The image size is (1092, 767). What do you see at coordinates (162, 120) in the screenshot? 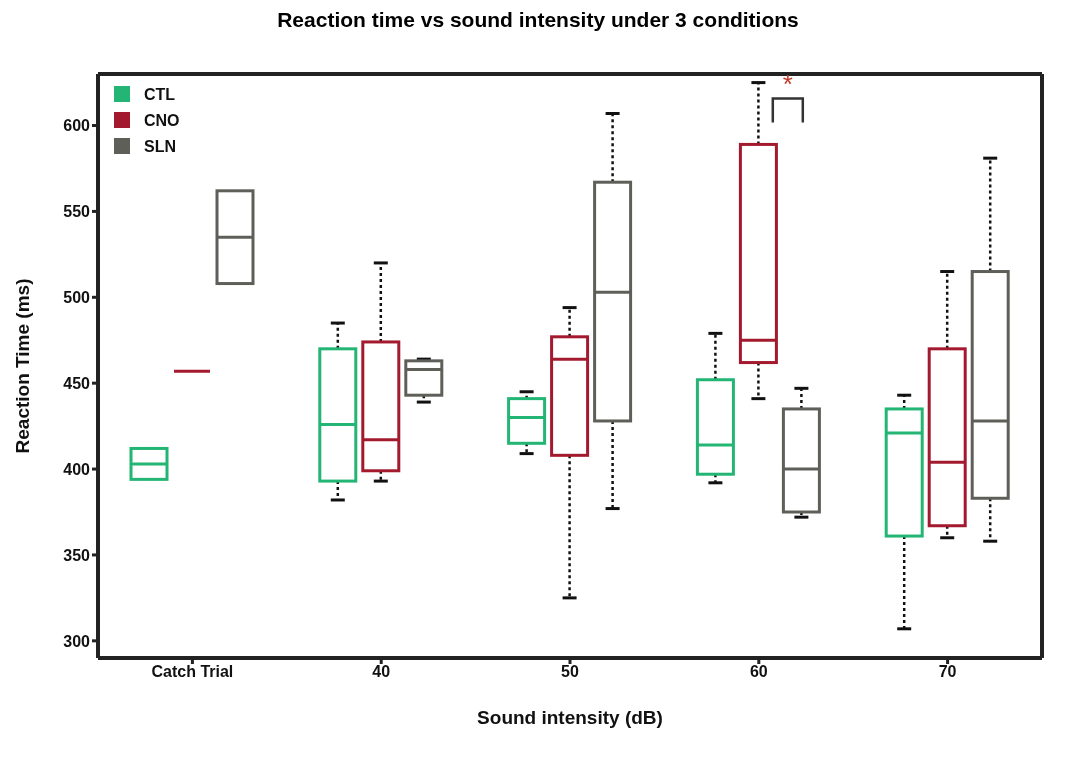
I see `legend-label: CNO` at bounding box center [162, 120].